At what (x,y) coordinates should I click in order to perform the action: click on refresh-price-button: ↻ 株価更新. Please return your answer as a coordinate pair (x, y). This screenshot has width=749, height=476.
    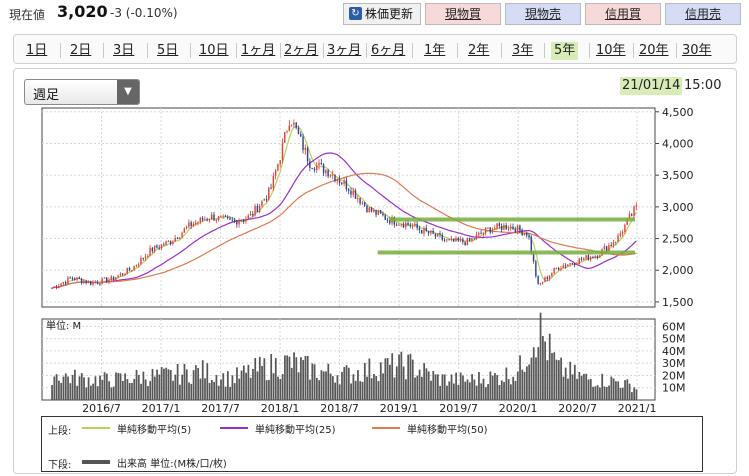
    Looking at the image, I should click on (382, 14).